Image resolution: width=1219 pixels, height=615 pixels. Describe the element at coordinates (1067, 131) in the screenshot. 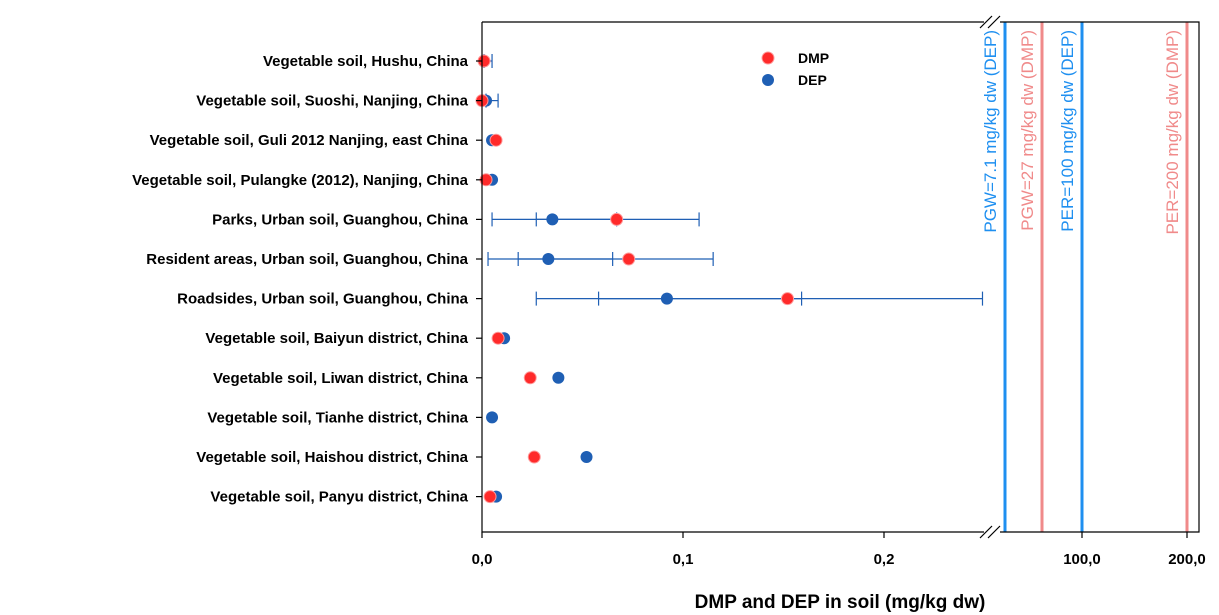

I see `reference-line-label: PER=100 mg/kg dw (DEP)` at that location.